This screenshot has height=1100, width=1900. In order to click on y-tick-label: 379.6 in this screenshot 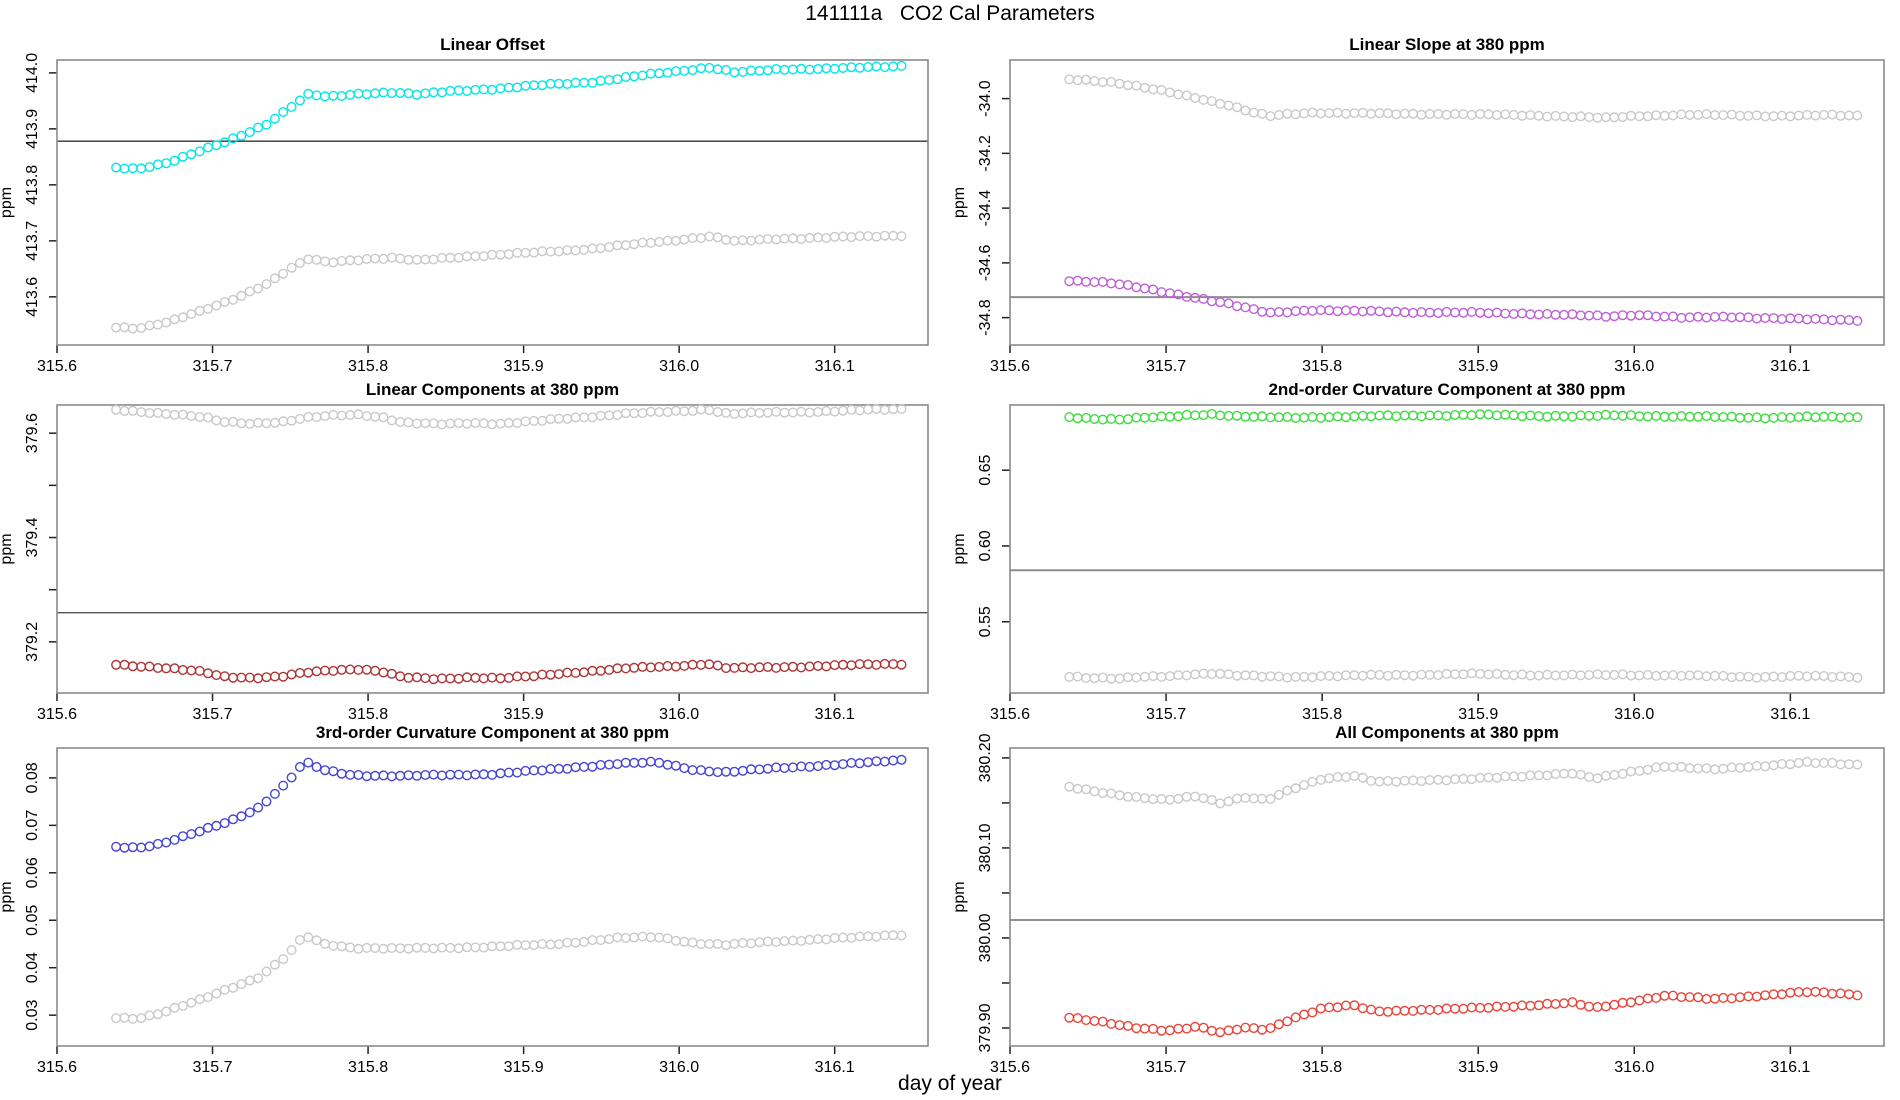, I will do `click(32, 433)`.